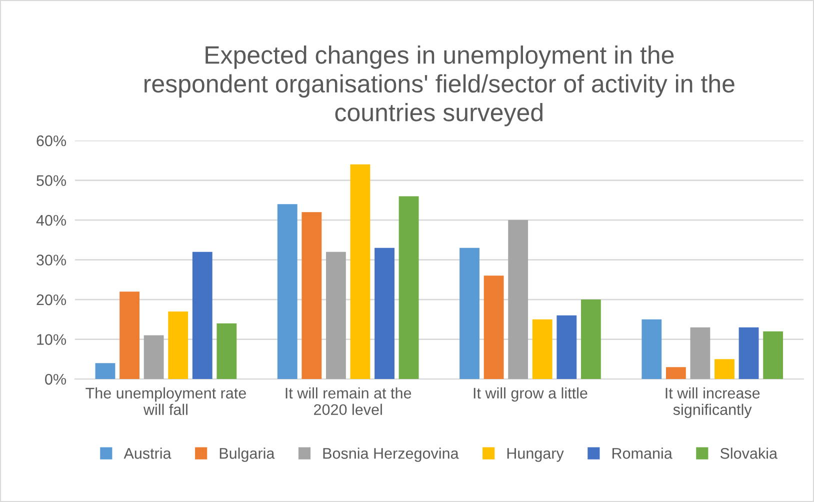  I want to click on y-tick-label: 60%, so click(51, 140).